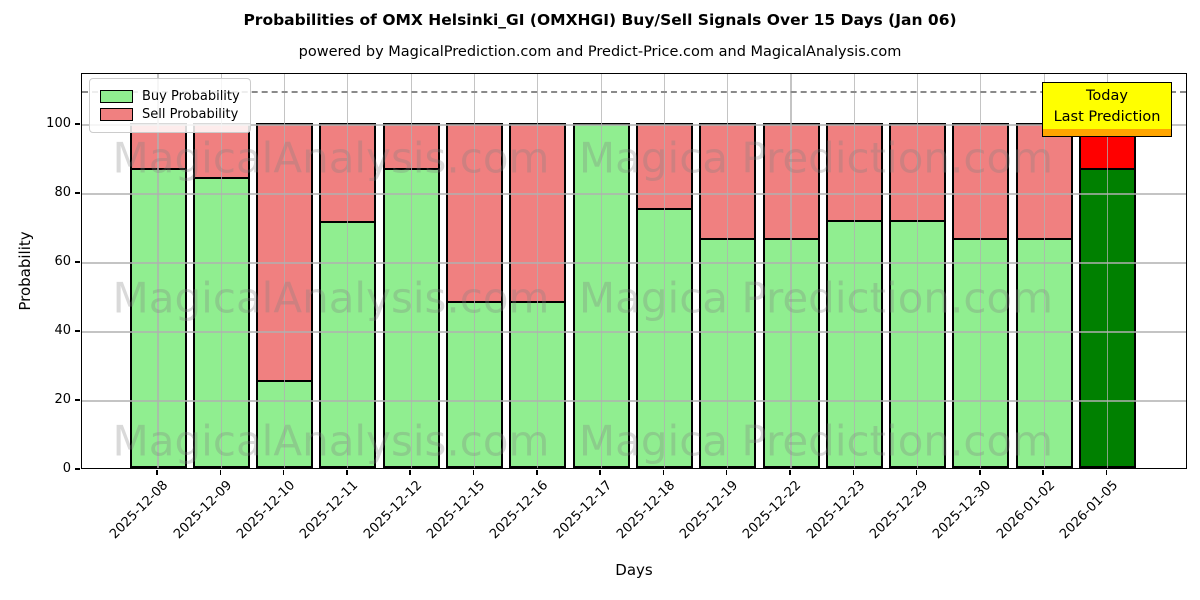  Describe the element at coordinates (25, 271) in the screenshot. I see `y-axis-label: Probability` at that location.